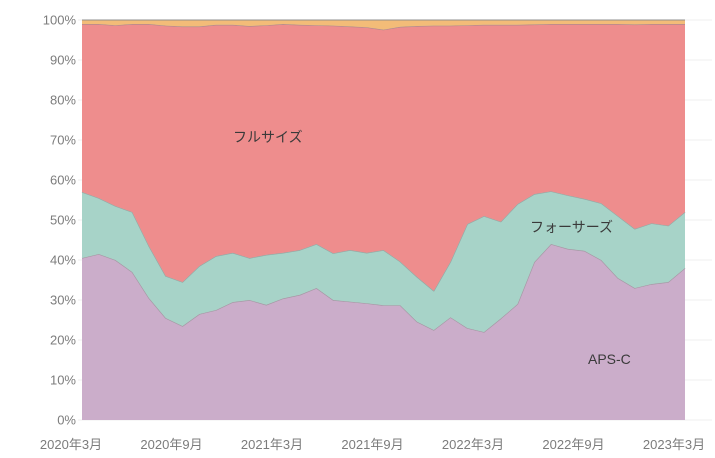 The image size is (715, 458). Describe the element at coordinates (272, 444) in the screenshot. I see `x-axis-tick-label: 2021年3月` at that location.